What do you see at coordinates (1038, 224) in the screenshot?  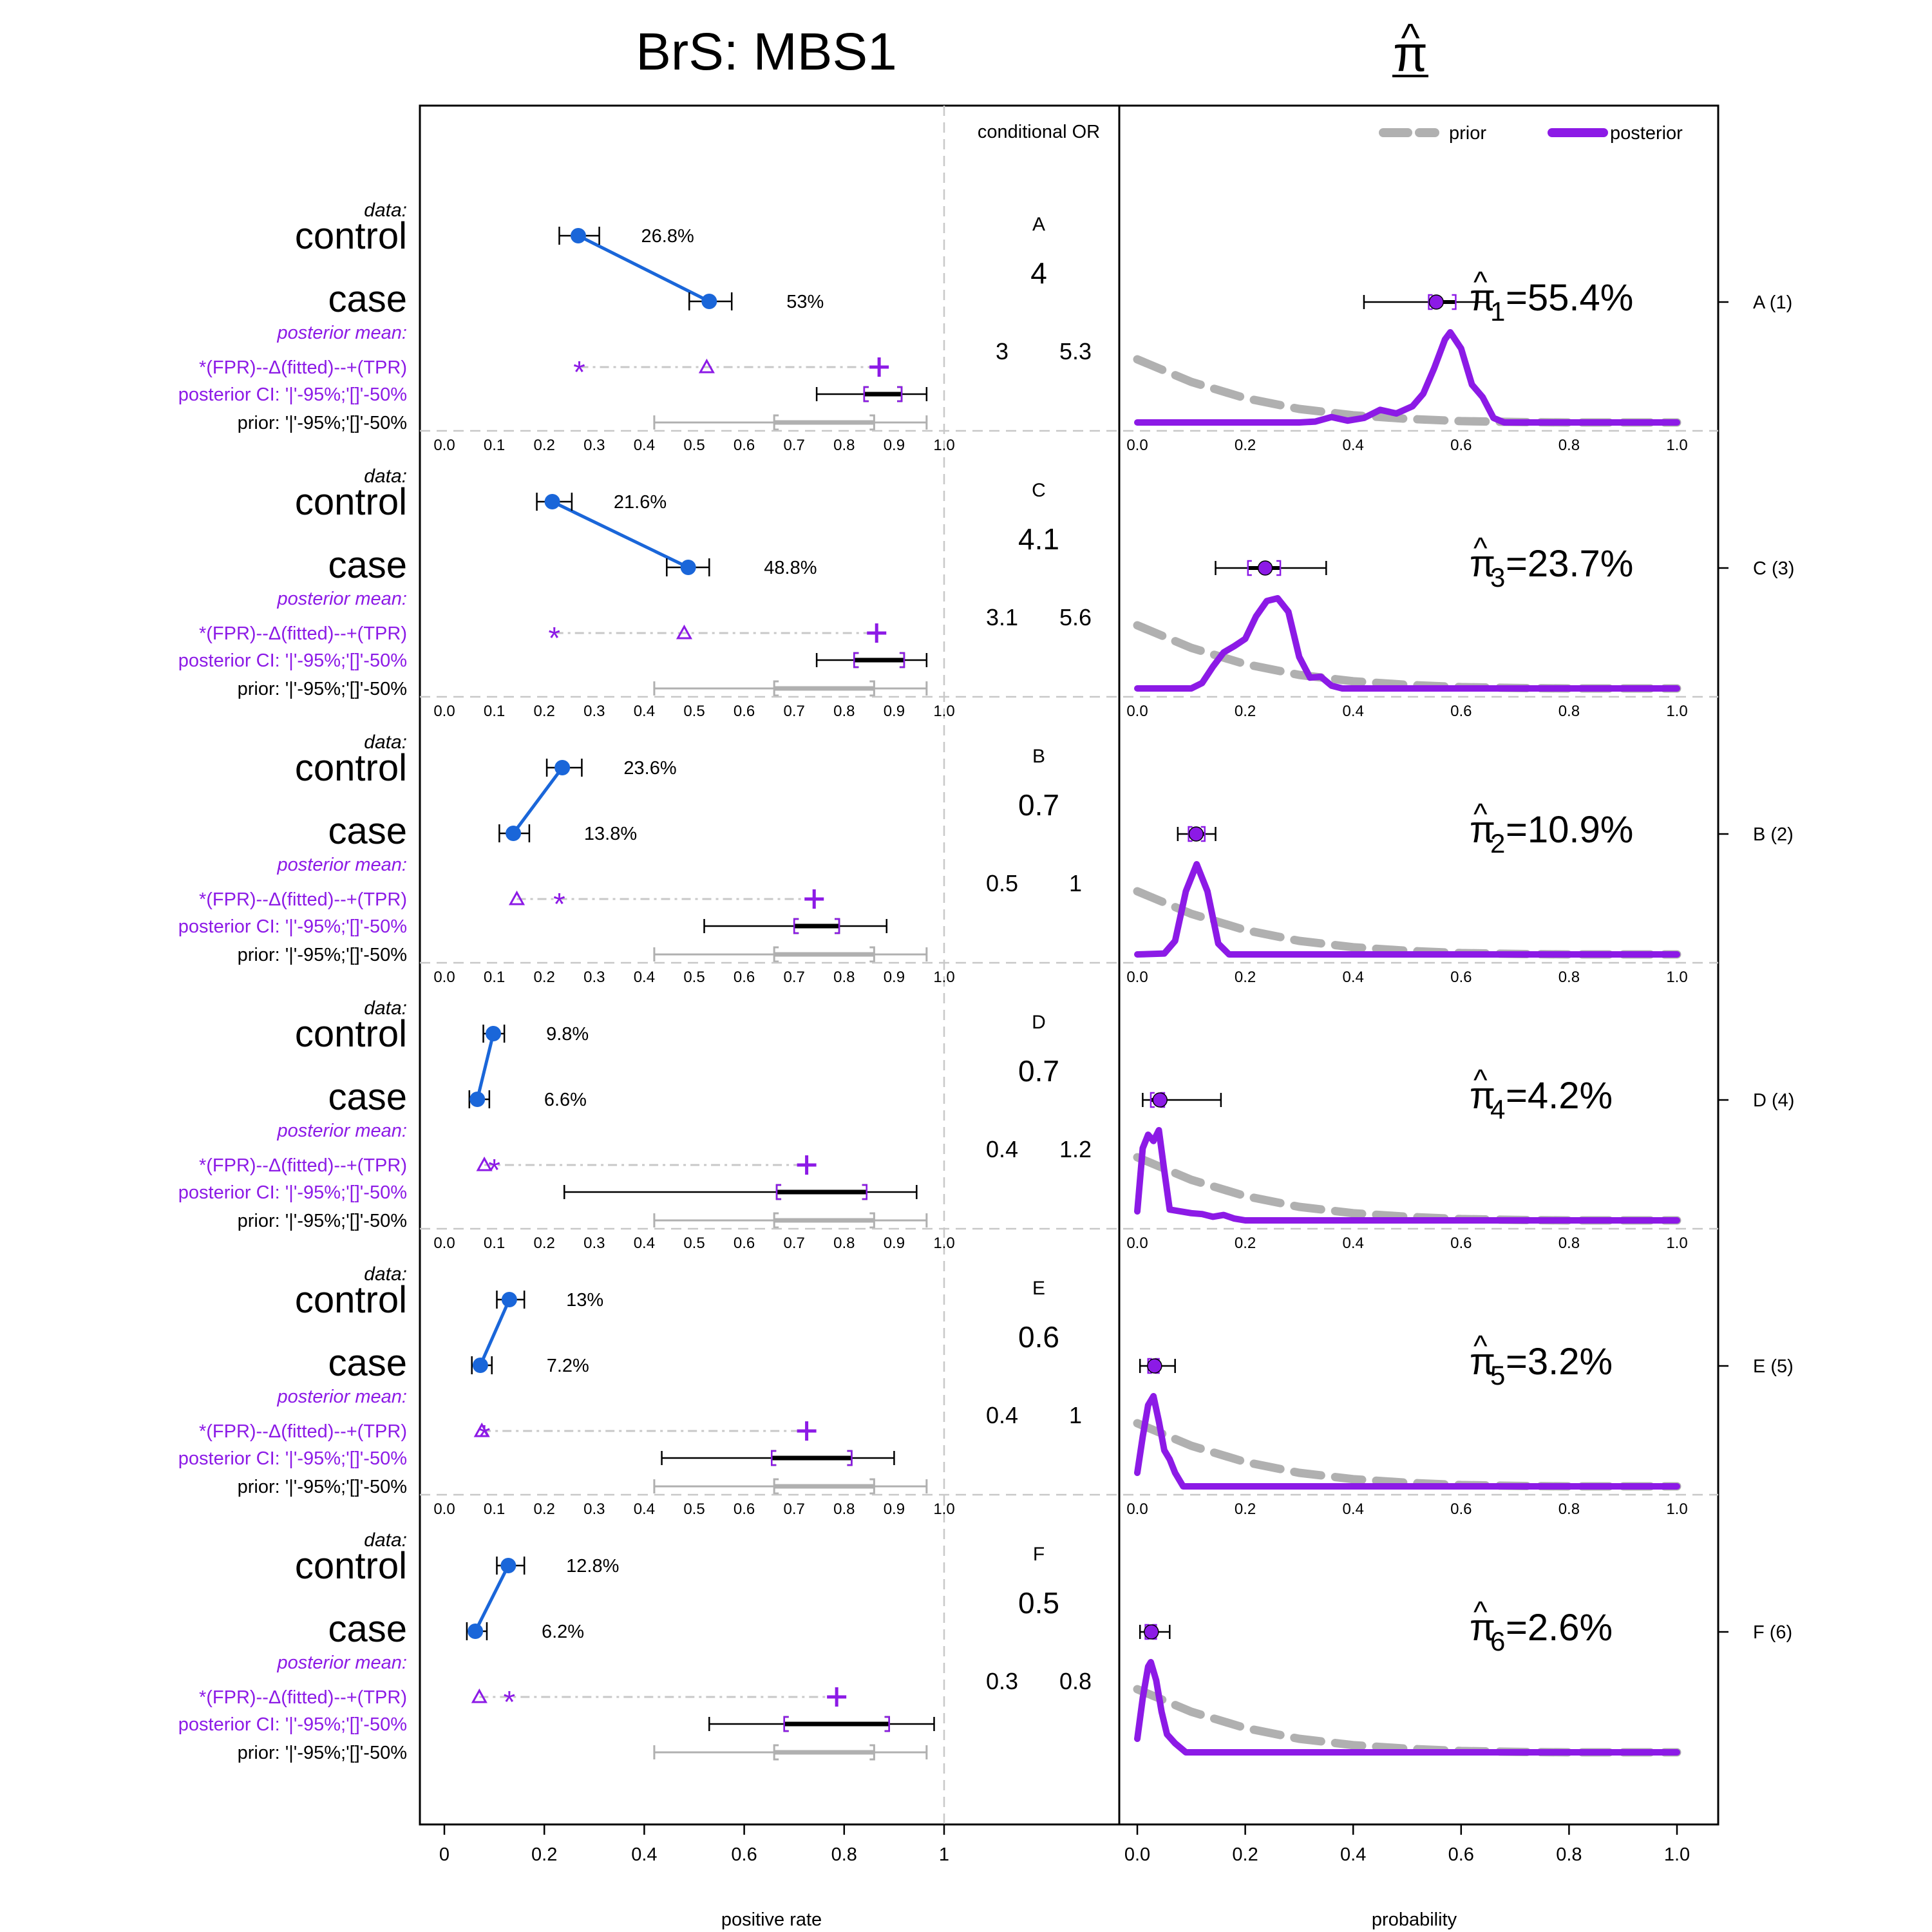 I see `panel-letter: A` at bounding box center [1038, 224].